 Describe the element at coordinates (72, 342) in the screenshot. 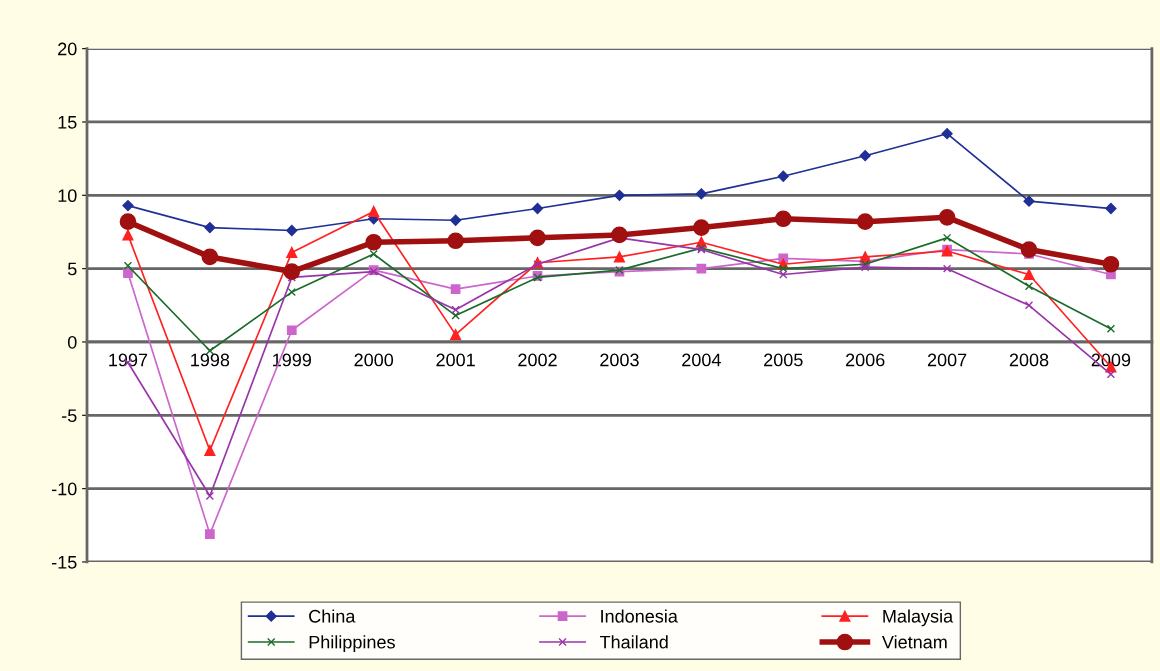

I see `y-tick-label: 0` at that location.